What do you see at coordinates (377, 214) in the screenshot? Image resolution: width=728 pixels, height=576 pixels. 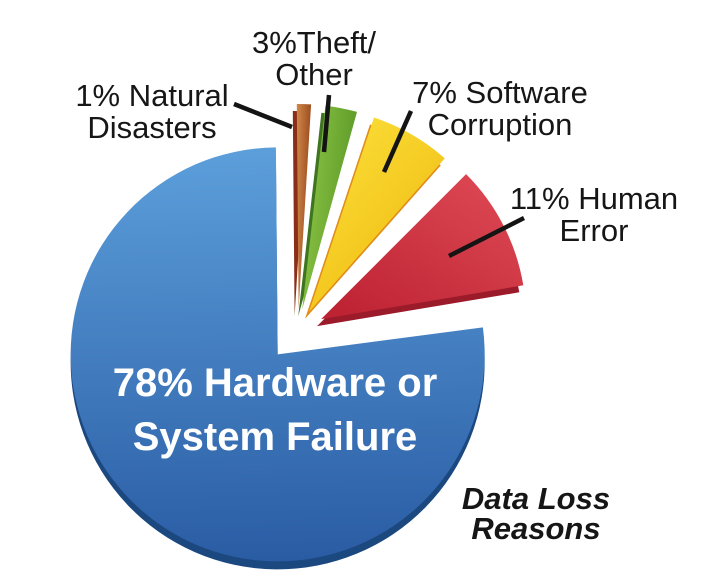 I see `pie-slice-software-corruption` at bounding box center [377, 214].